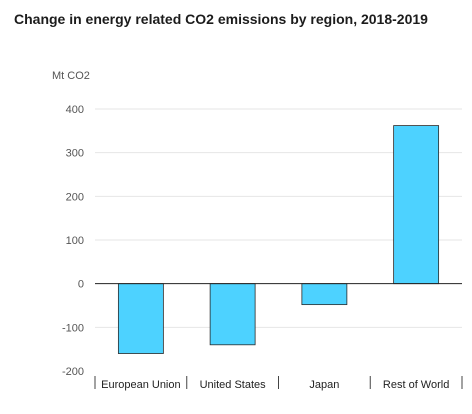 The height and width of the screenshot is (414, 472). I want to click on bar-european-union, so click(140, 318).